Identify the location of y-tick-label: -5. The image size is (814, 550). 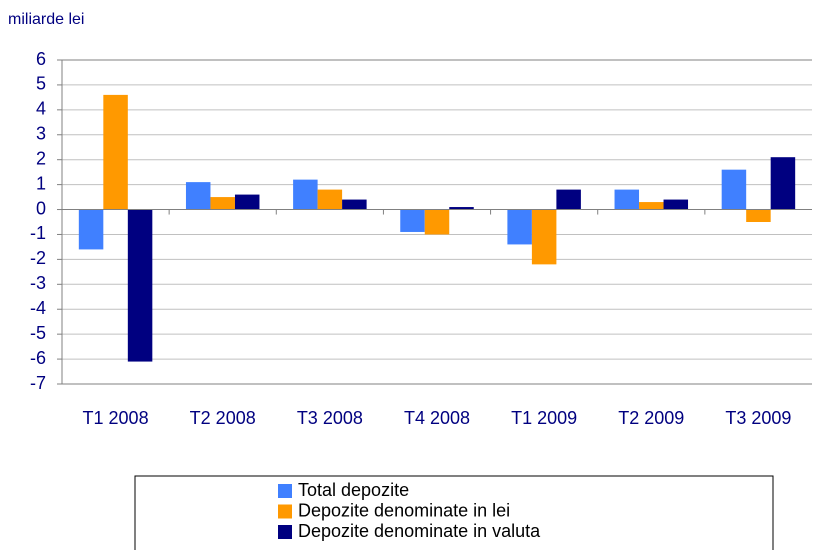
(38, 333).